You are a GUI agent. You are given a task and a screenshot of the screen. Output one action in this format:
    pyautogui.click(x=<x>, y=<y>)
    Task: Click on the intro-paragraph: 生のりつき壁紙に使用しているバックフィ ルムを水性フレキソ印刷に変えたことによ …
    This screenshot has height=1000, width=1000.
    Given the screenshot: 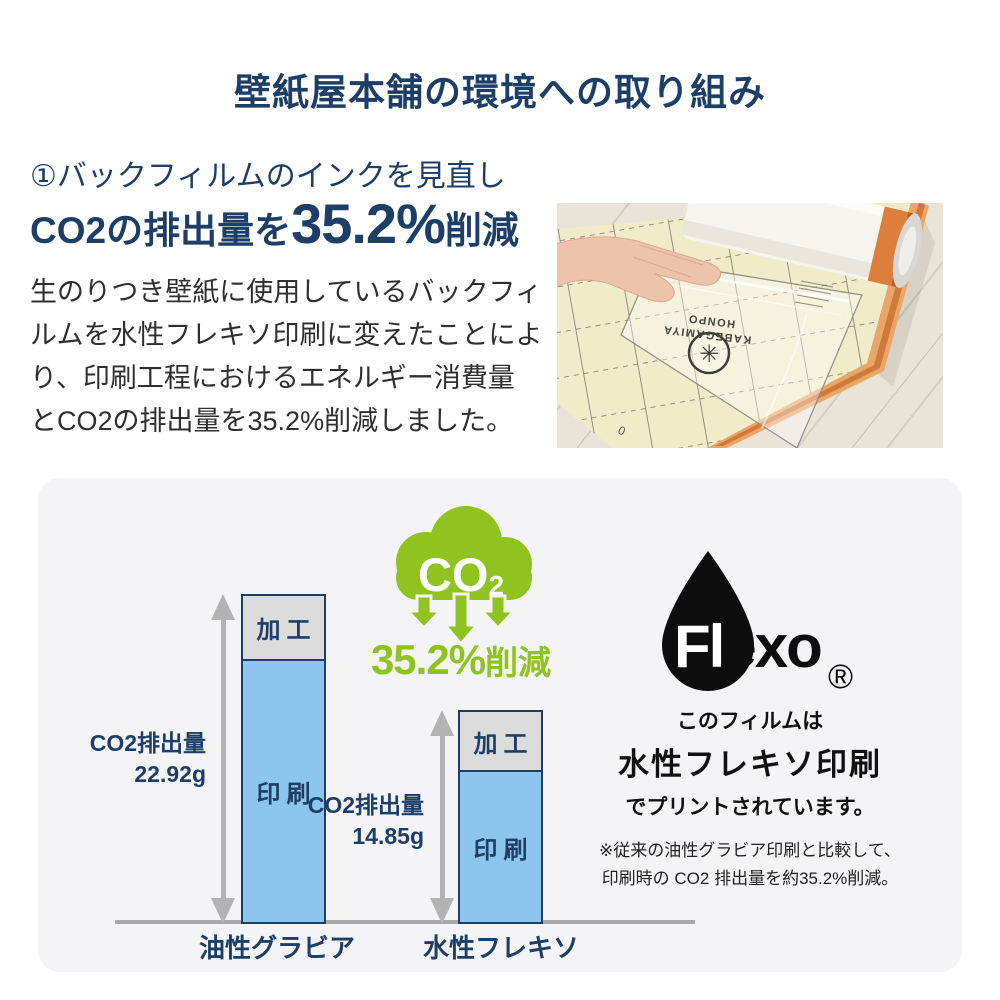 What is the action you would take?
    pyautogui.click(x=286, y=357)
    